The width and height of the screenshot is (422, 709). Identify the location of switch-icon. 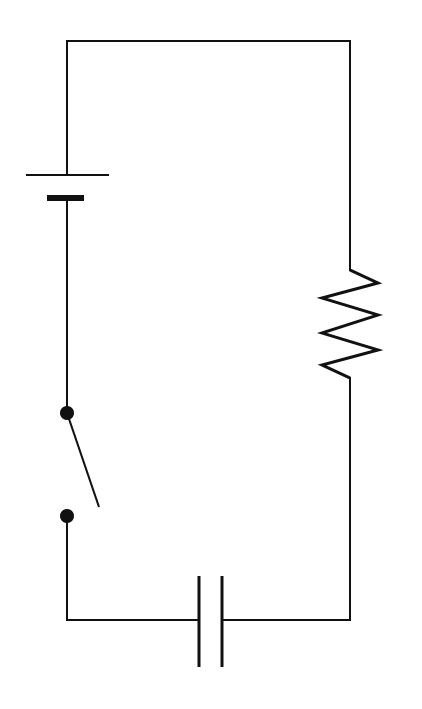
(80, 464).